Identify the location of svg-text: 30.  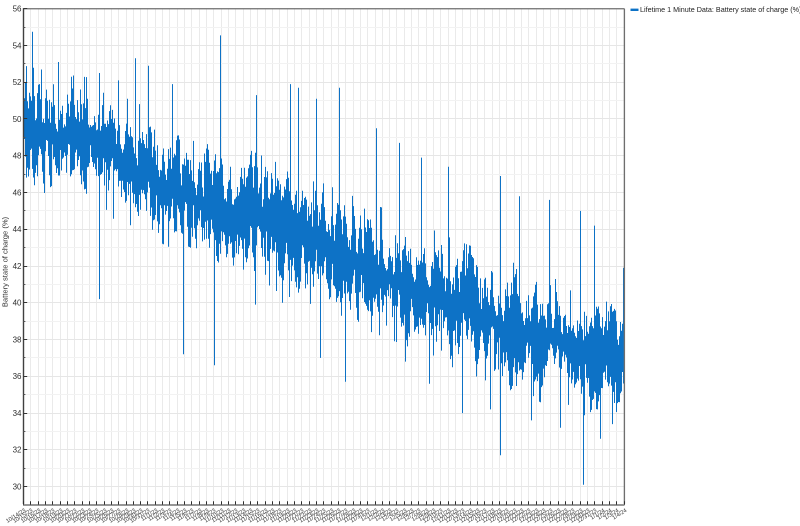
(17, 486).